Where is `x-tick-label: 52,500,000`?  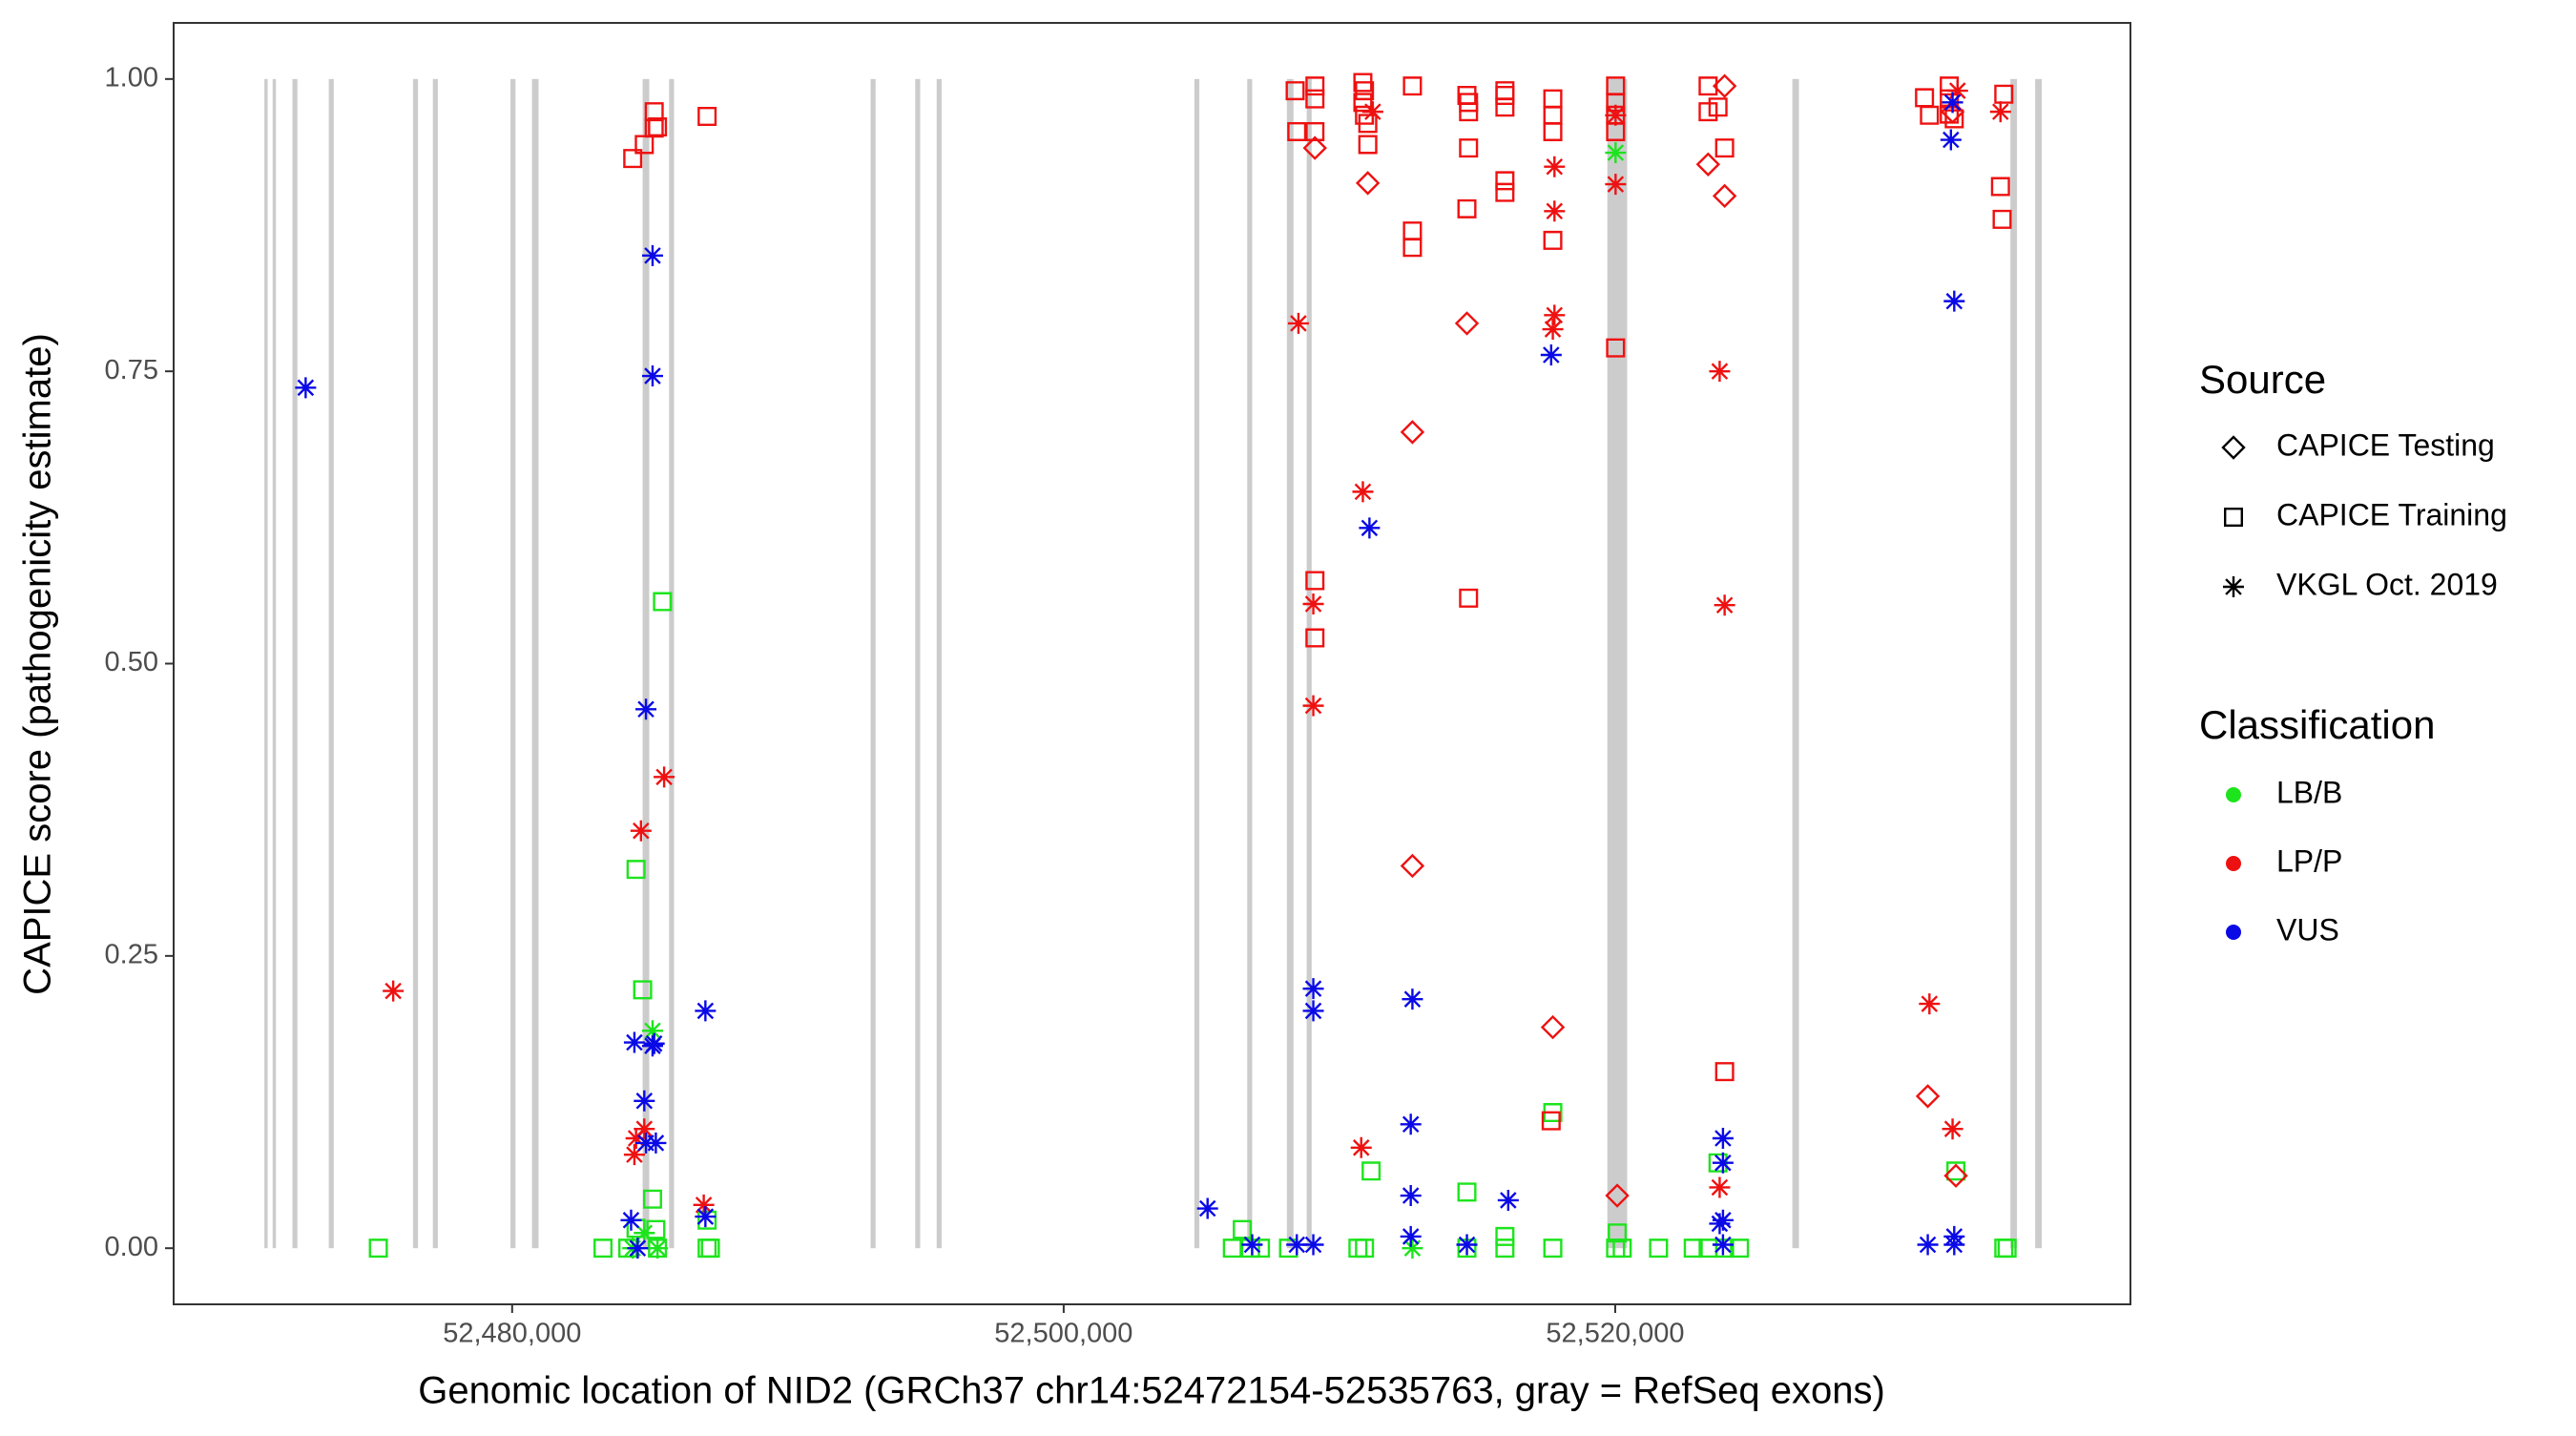
x-tick-label: 52,500,000 is located at coordinates (1063, 1334).